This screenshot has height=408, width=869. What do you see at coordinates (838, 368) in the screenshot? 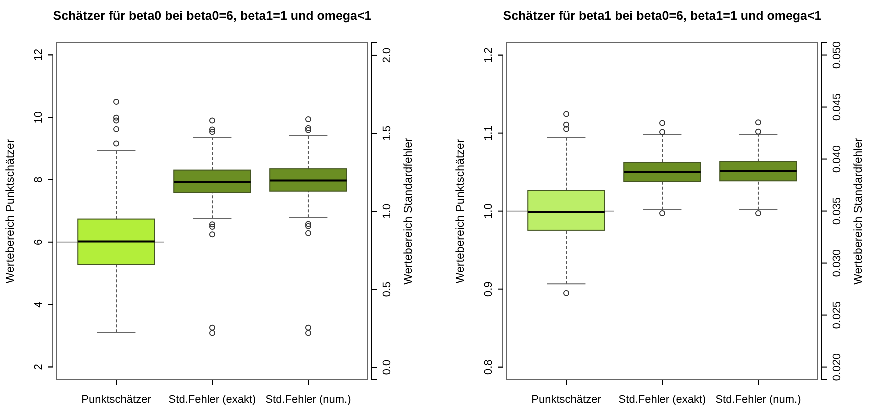
I see `y2-tick-label: 0.020` at bounding box center [838, 368].